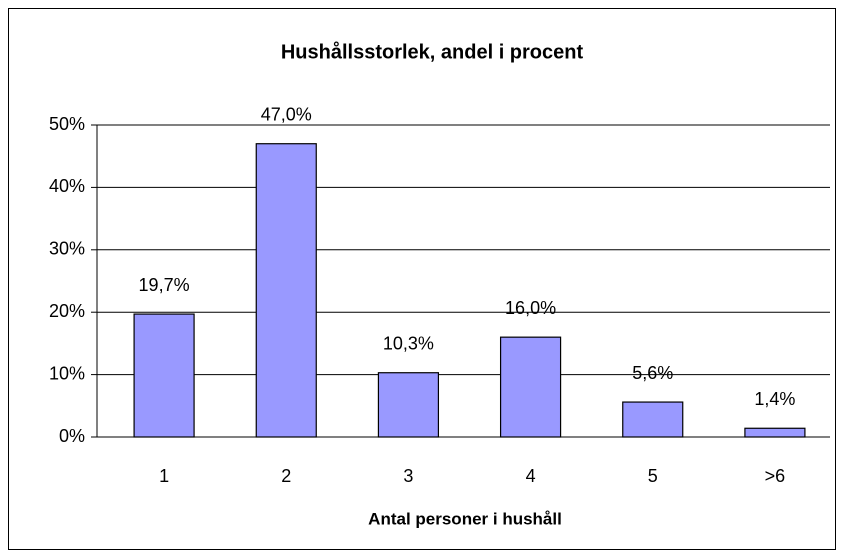 The height and width of the screenshot is (557, 842). What do you see at coordinates (408, 343) in the screenshot?
I see `data-label: 10,3%` at bounding box center [408, 343].